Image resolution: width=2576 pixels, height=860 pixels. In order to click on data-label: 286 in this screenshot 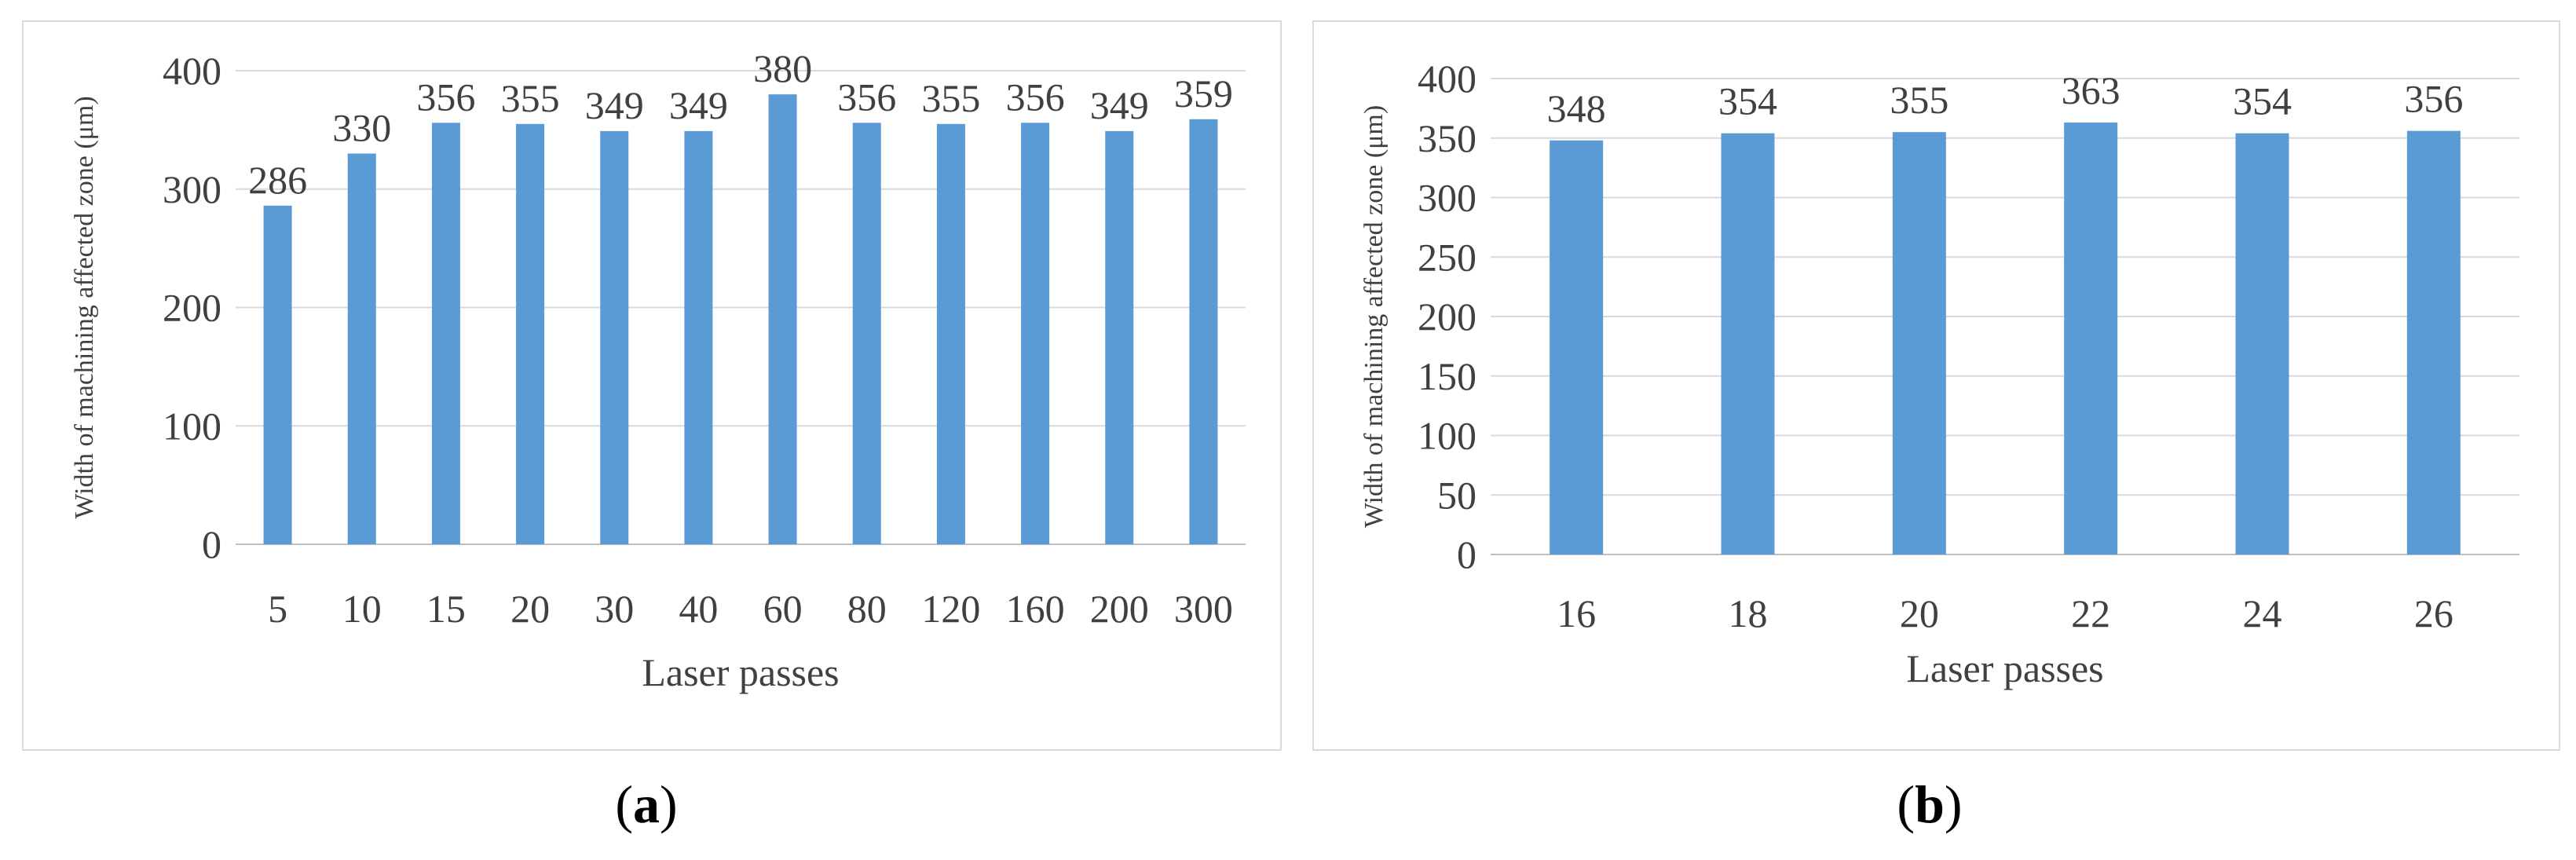, I will do `click(278, 180)`.